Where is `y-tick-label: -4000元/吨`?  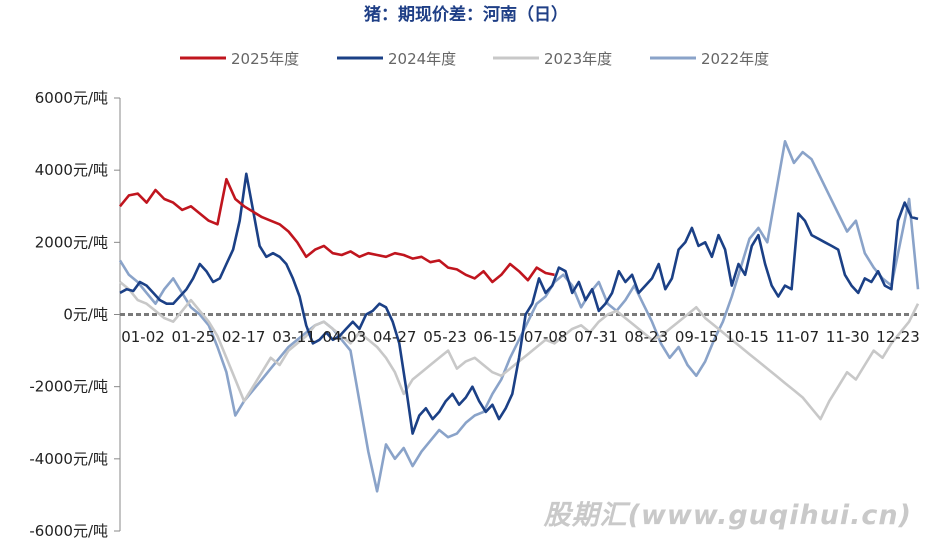 y-tick-label: -4000元/吨 is located at coordinates (68, 459).